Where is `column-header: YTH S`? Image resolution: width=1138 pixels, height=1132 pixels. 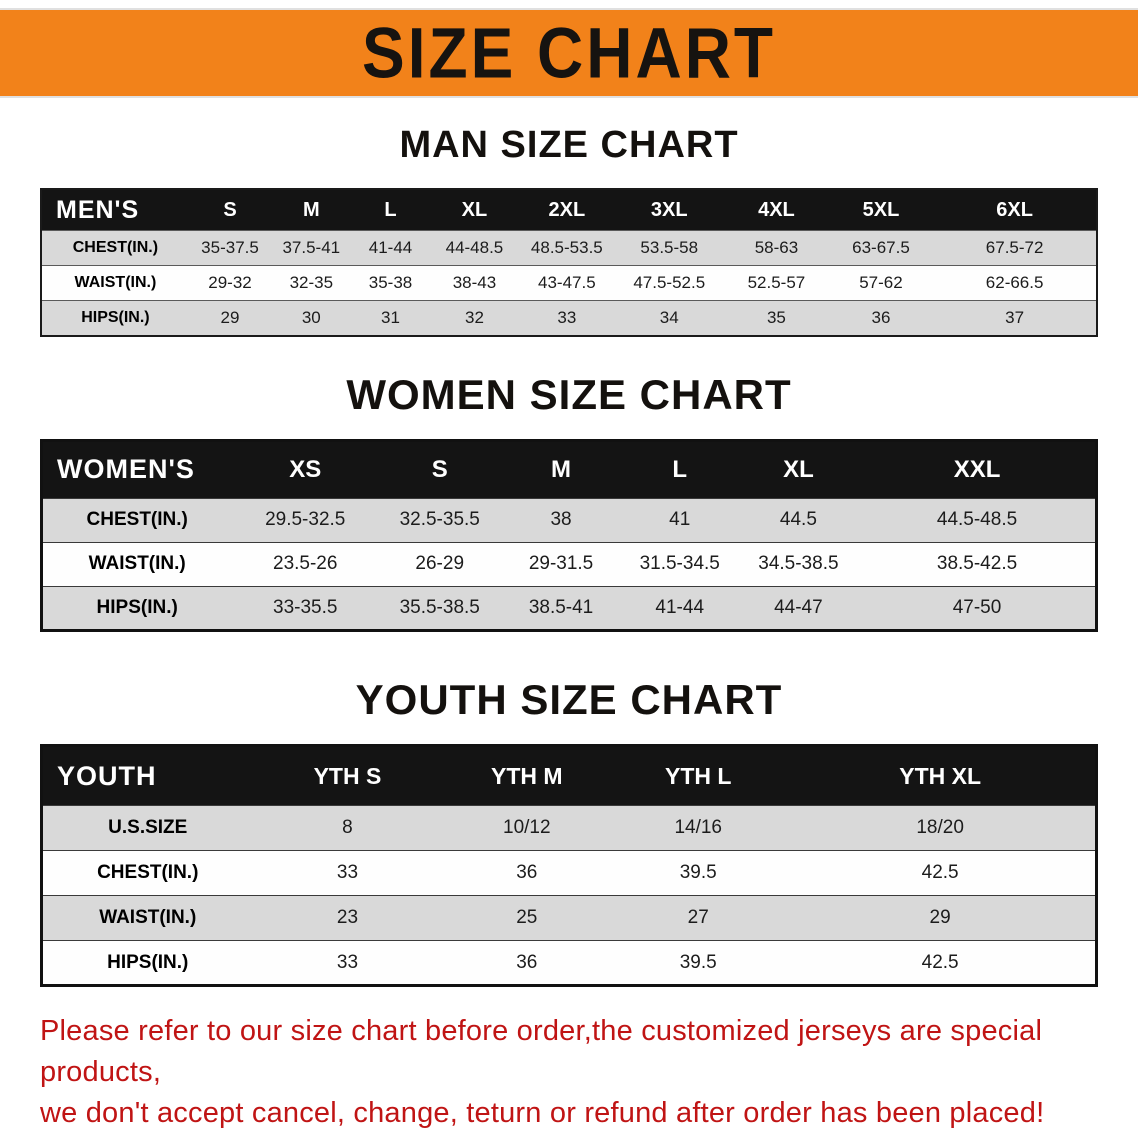
column-header: YTH S is located at coordinates (347, 775).